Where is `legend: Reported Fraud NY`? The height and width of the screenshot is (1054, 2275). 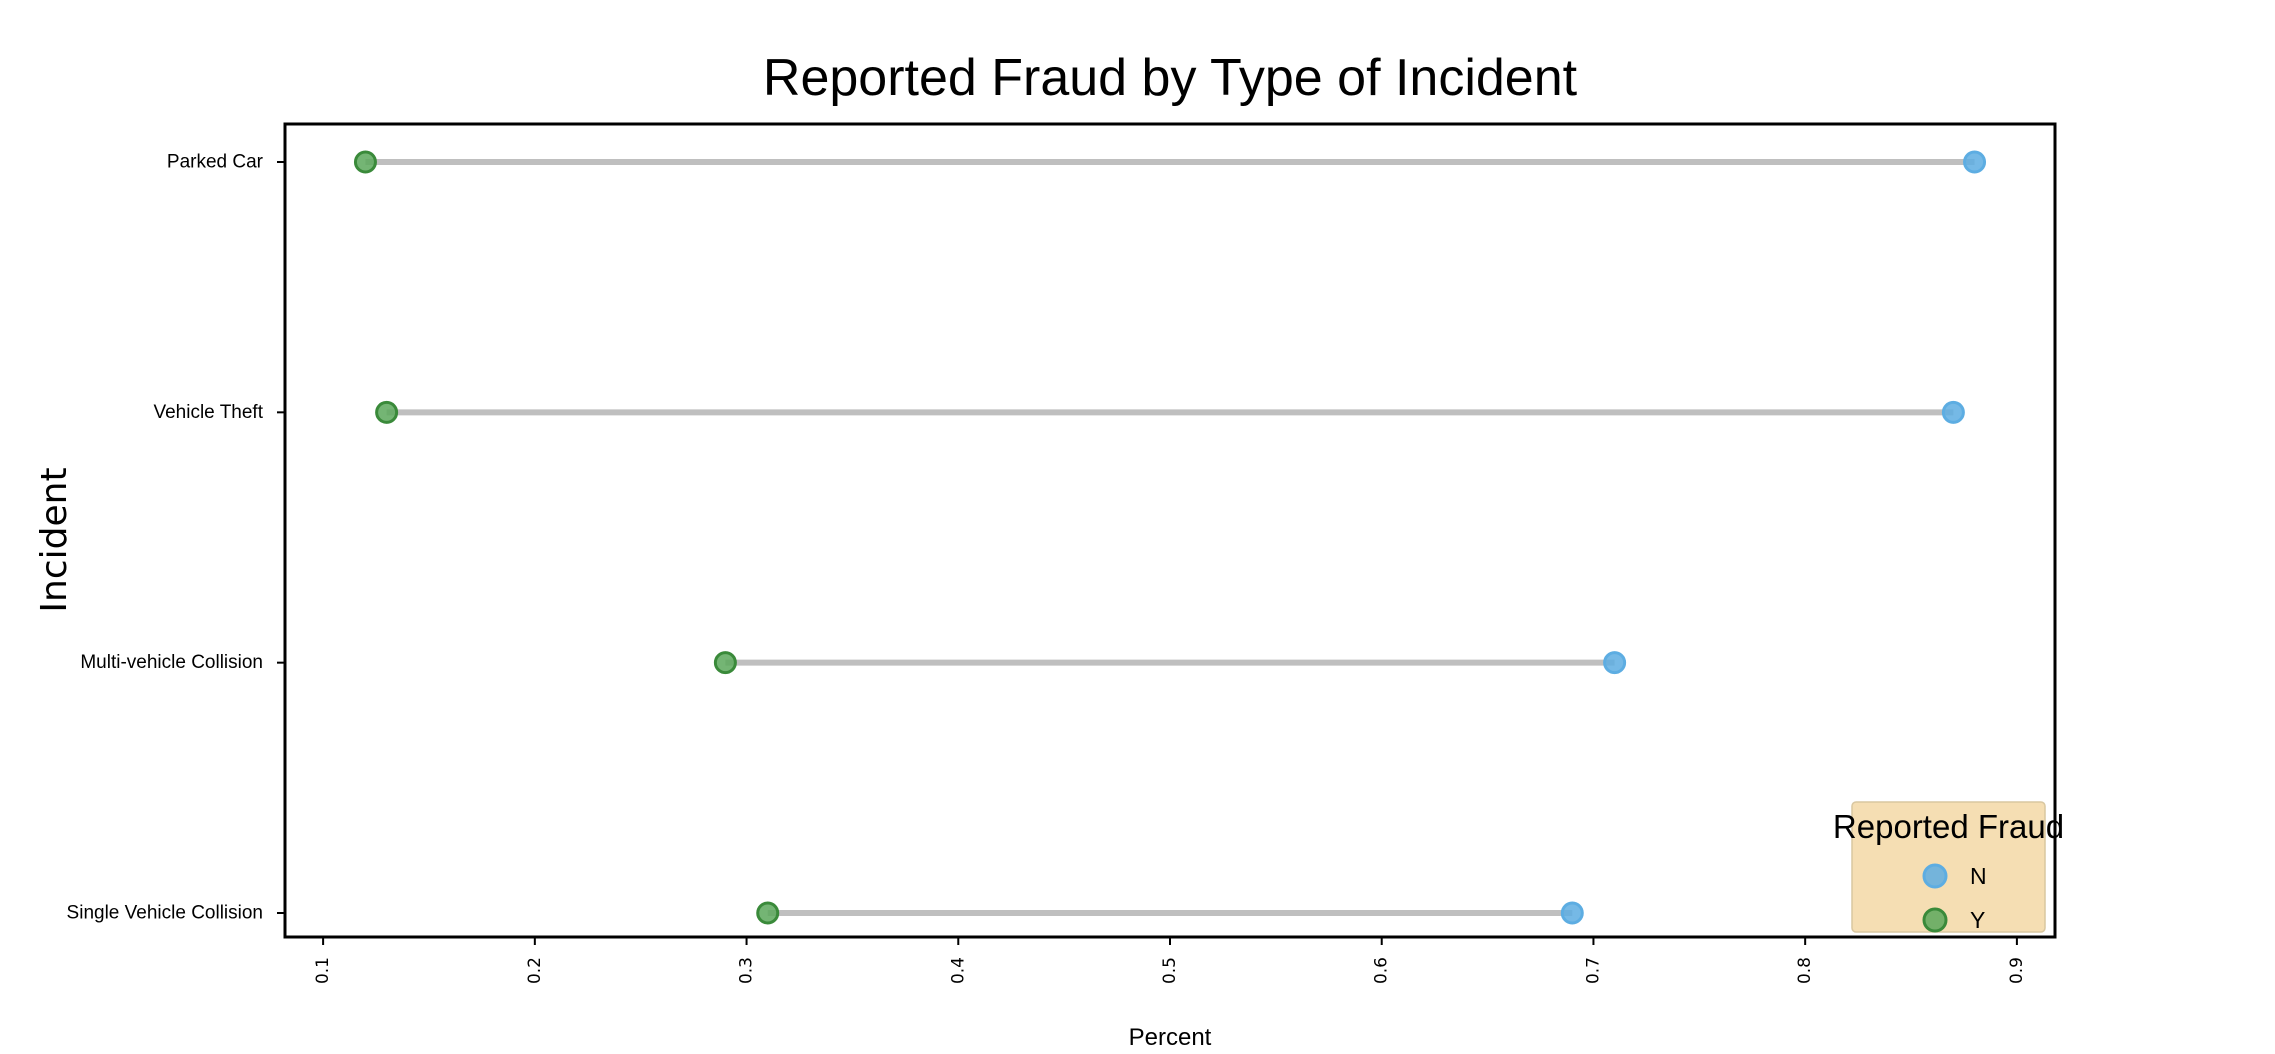
legend: Reported Fraud NY is located at coordinates (1948, 867).